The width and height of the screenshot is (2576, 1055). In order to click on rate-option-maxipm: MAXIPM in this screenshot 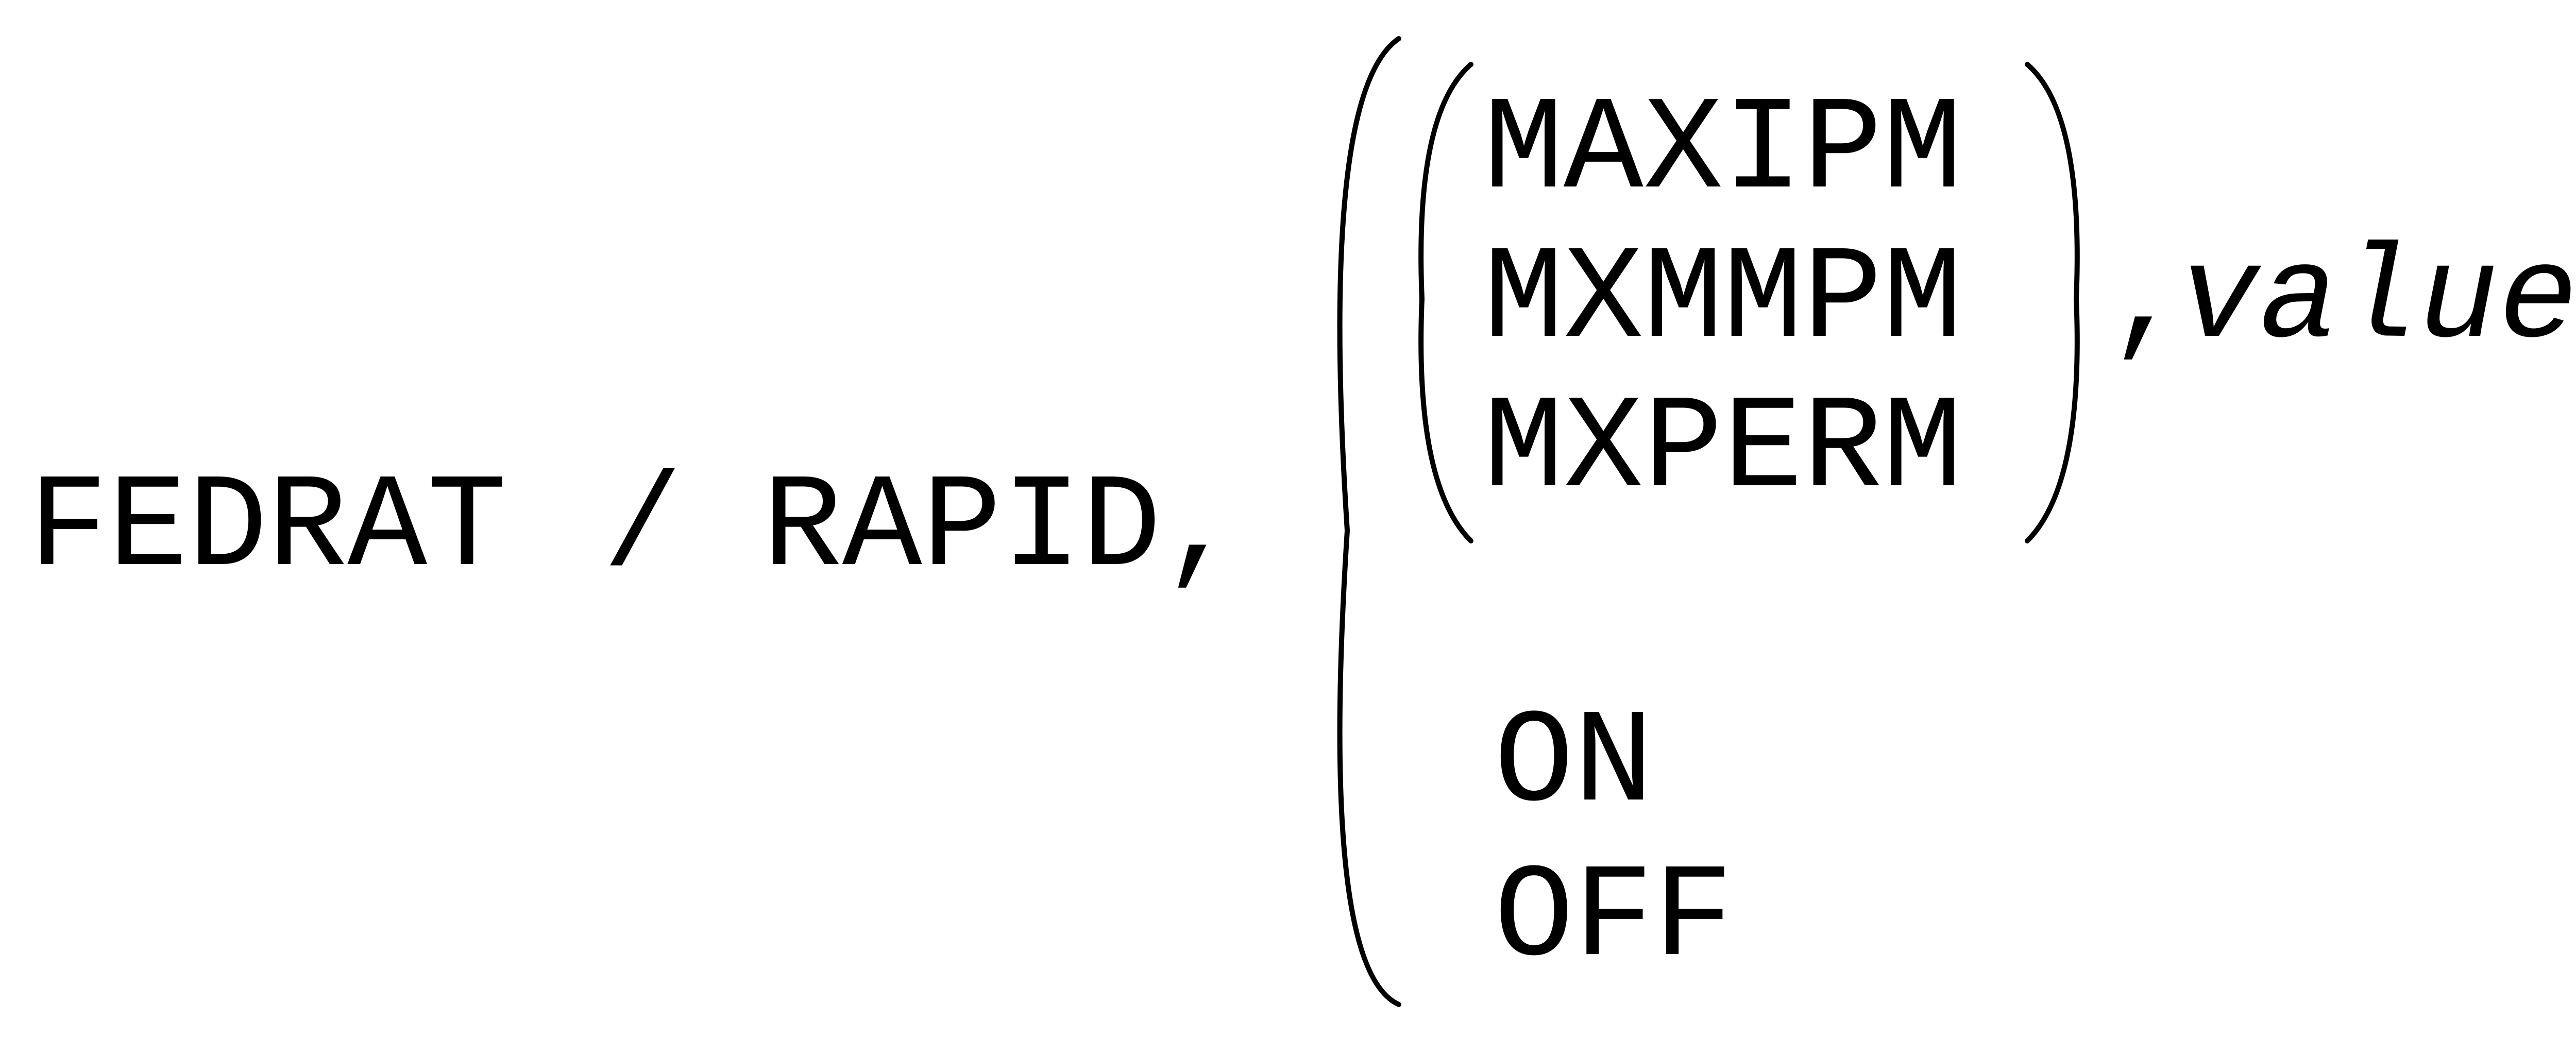, I will do `click(1723, 151)`.